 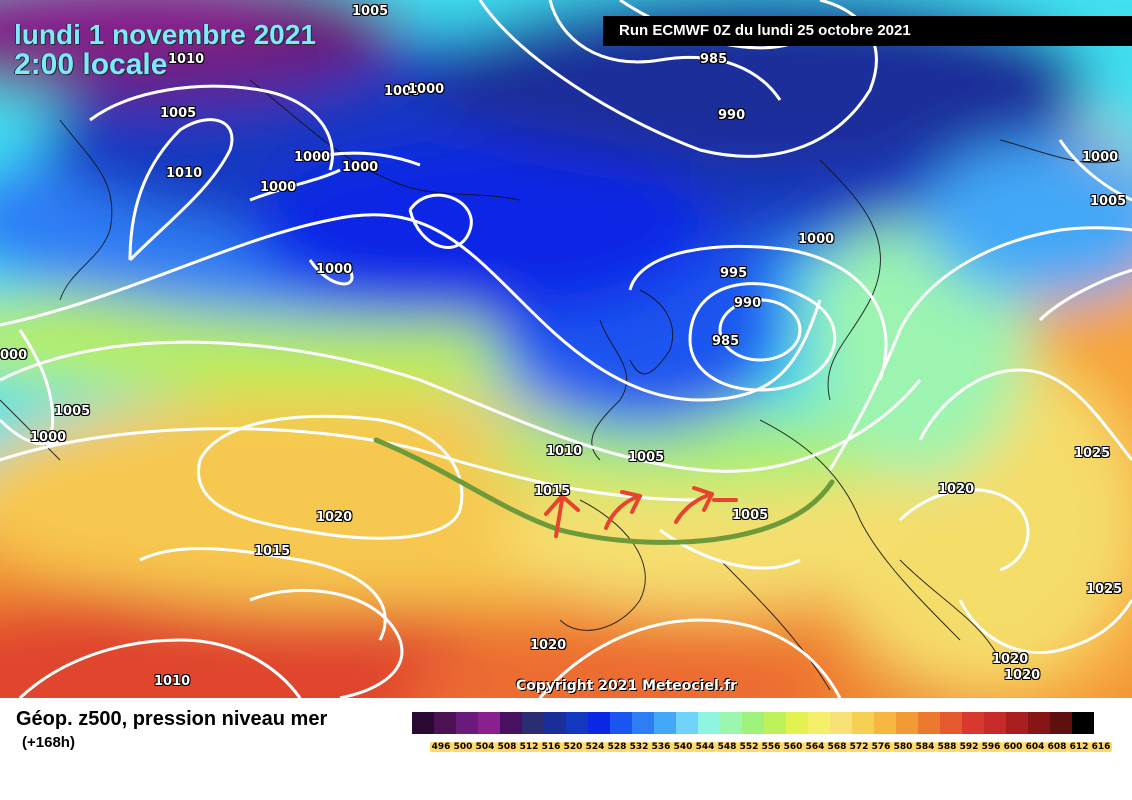 I want to click on scale-tick-label: 548, so click(x=727, y=747).